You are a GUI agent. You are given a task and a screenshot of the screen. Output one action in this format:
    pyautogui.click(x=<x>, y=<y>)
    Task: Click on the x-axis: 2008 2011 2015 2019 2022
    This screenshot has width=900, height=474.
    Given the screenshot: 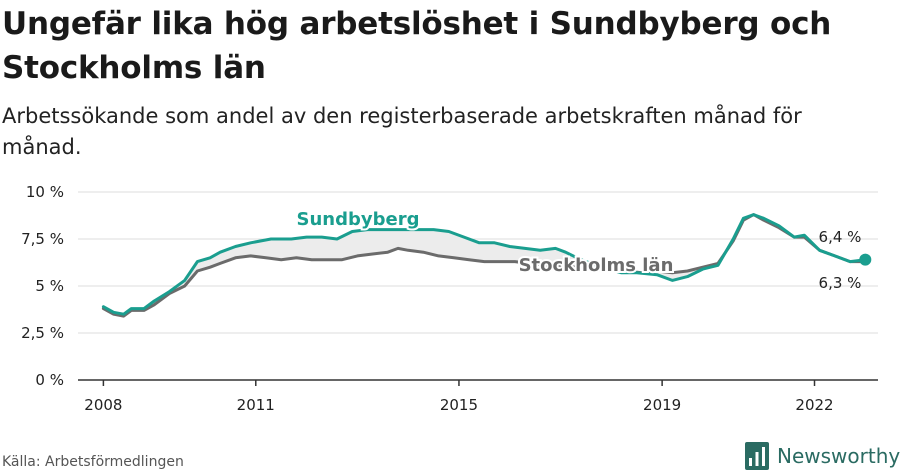 What is the action you would take?
    pyautogui.click(x=478, y=396)
    